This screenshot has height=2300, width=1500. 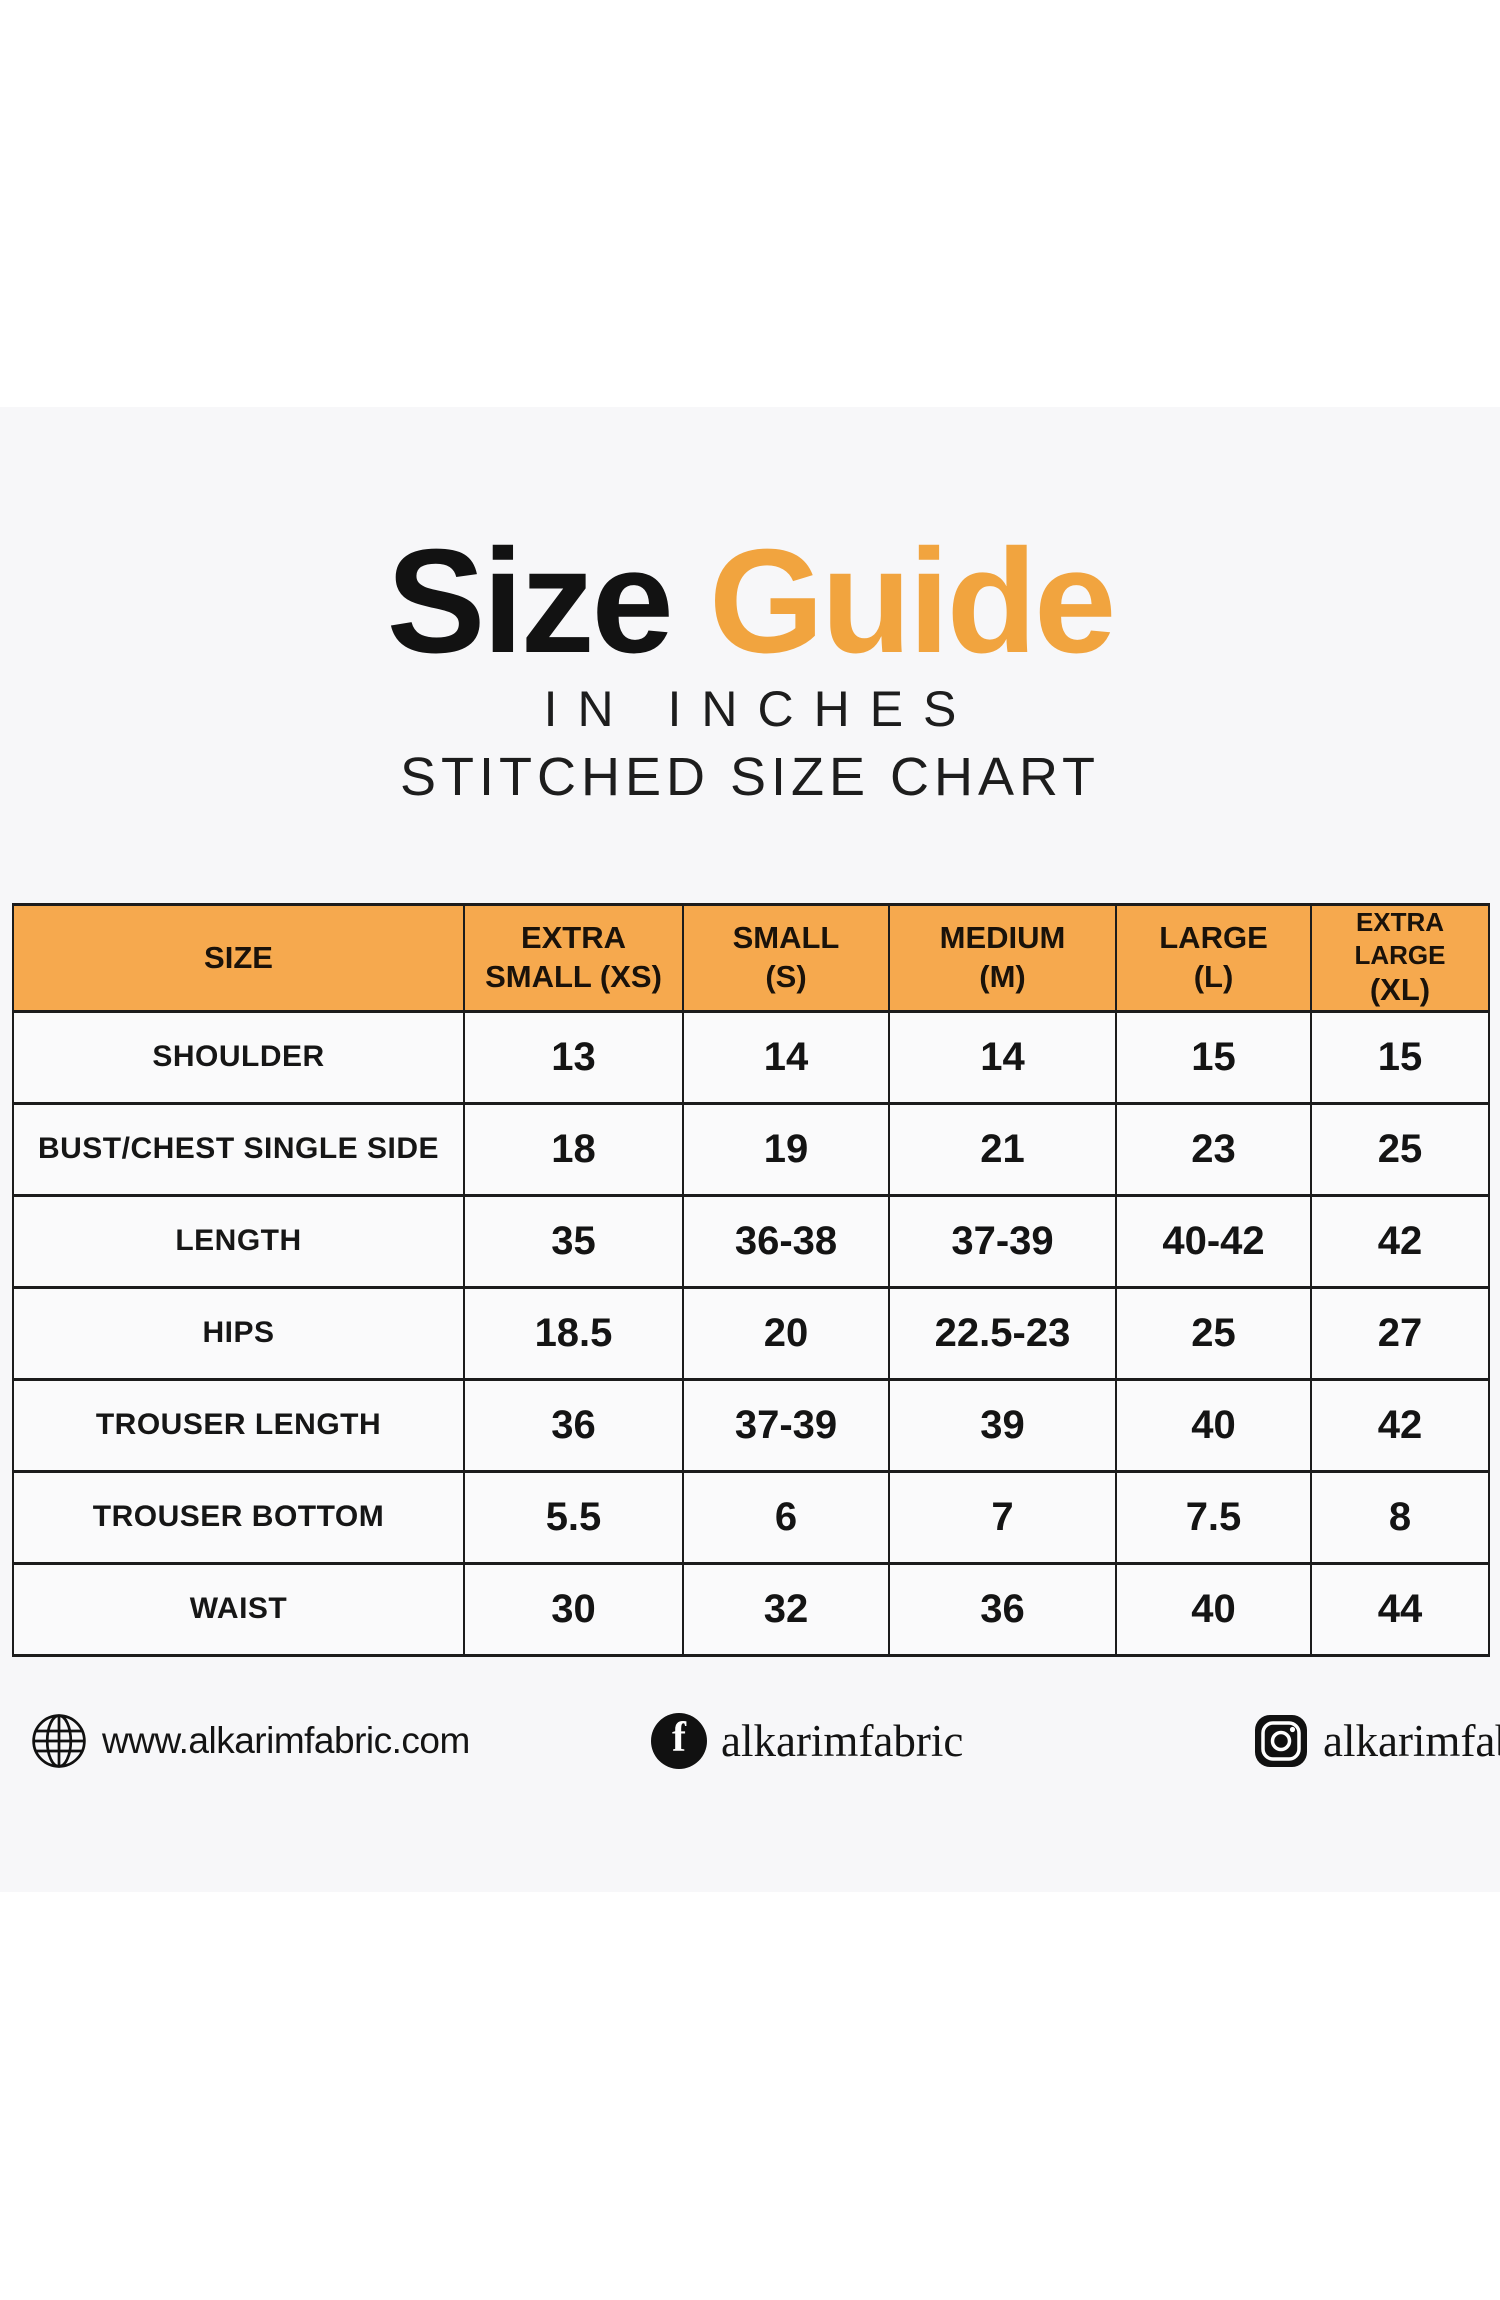 I want to click on cell-trouser-length-s: 37-39, so click(x=786, y=1425).